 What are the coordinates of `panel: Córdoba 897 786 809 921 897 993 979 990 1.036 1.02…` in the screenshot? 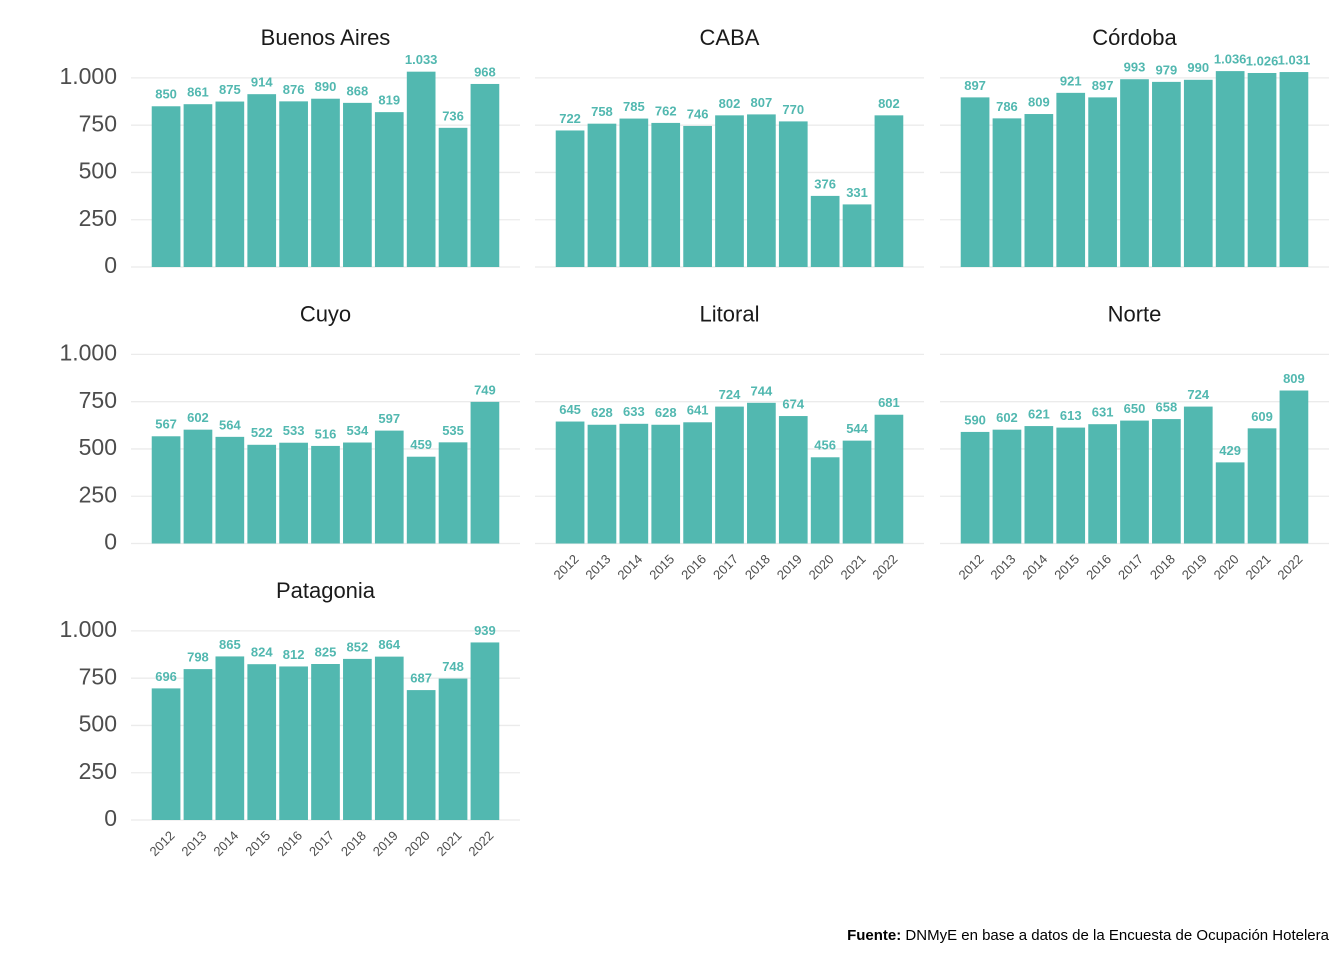 It's located at (1134, 146).